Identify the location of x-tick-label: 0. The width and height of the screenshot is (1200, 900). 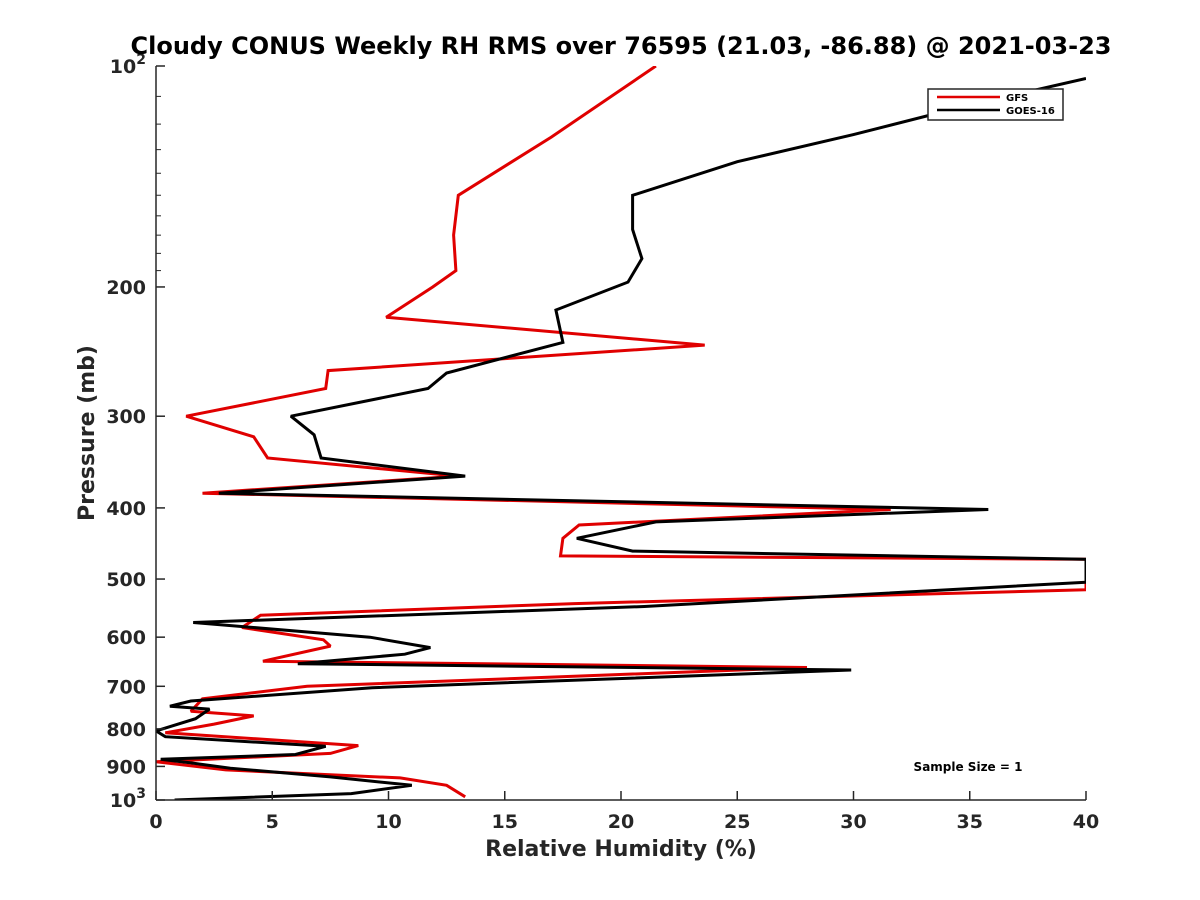
(155, 822).